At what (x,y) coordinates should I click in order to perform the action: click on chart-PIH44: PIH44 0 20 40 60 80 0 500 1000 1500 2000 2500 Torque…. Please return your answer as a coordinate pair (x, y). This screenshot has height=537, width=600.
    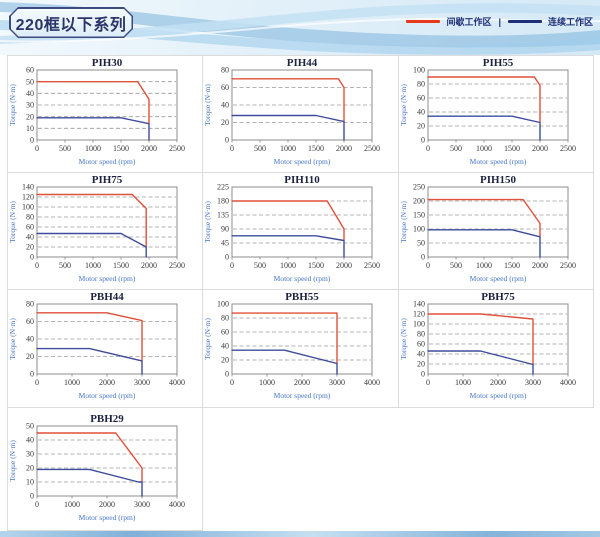
    Looking at the image, I should click on (291, 111).